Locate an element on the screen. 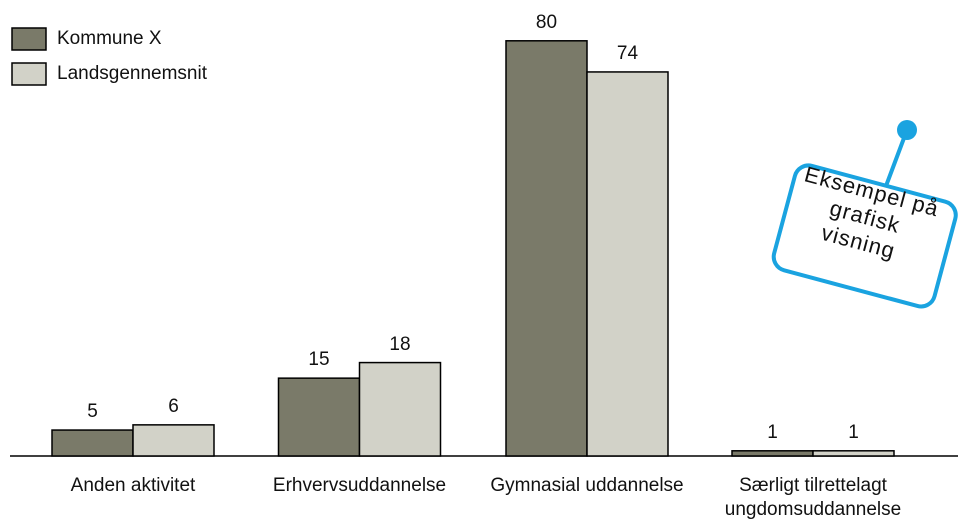 The height and width of the screenshot is (524, 969). x-tick-label: Anden aktivitet is located at coordinates (133, 485).